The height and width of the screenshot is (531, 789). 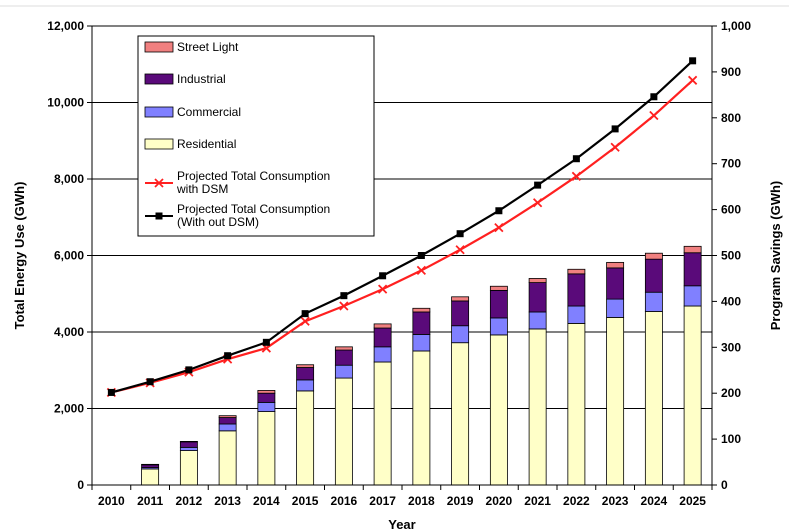 What do you see at coordinates (736, 26) in the screenshot?
I see `y2-tick-label: 1,000` at bounding box center [736, 26].